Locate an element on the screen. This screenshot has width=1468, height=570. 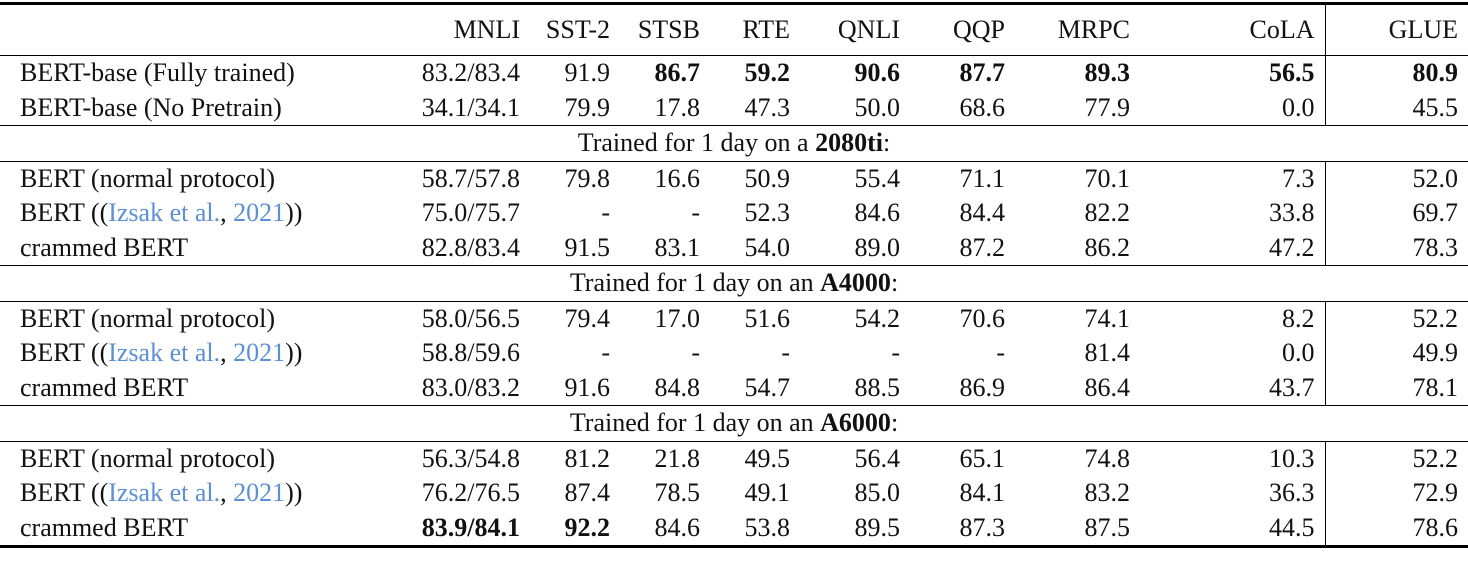
score-cell: 78.6 is located at coordinates (1396, 528).